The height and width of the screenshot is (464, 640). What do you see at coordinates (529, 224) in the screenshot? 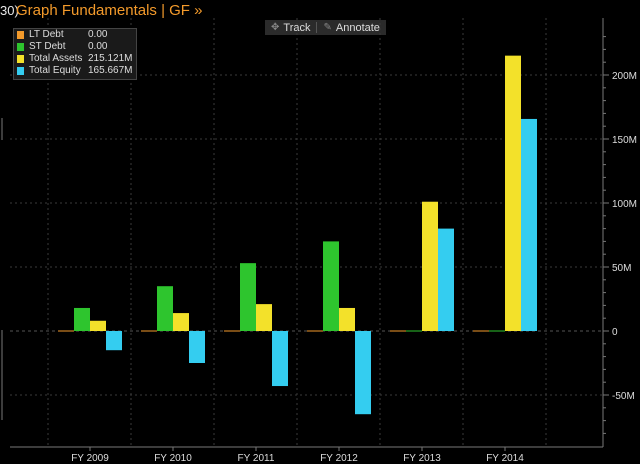
I see `bar-total-equity-fy-2014` at bounding box center [529, 224].